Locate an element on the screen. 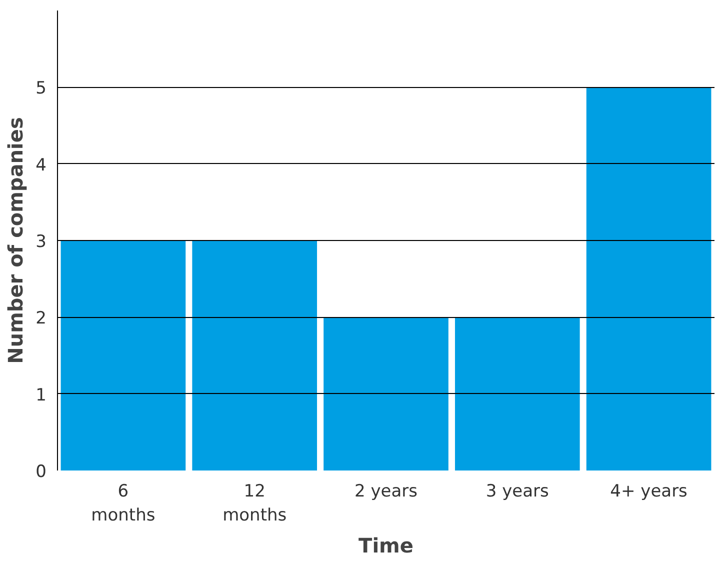 The image size is (726, 569). y-tick-label: 2 is located at coordinates (41, 318).